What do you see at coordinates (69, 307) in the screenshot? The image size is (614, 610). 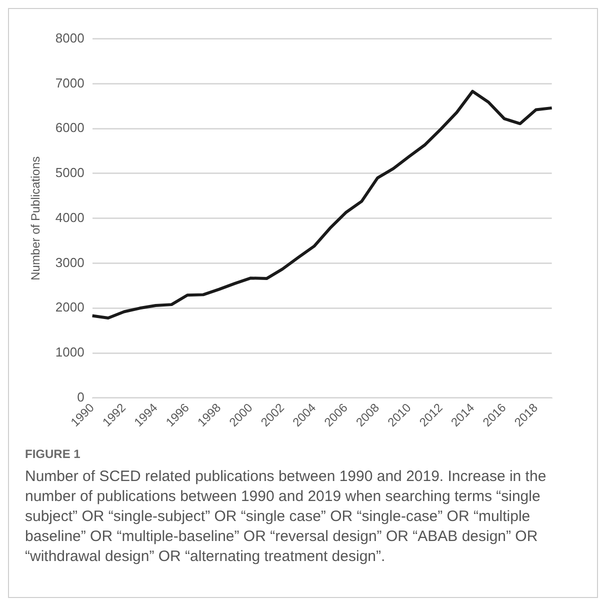 I see `y-tick-label: 2000` at bounding box center [69, 307].